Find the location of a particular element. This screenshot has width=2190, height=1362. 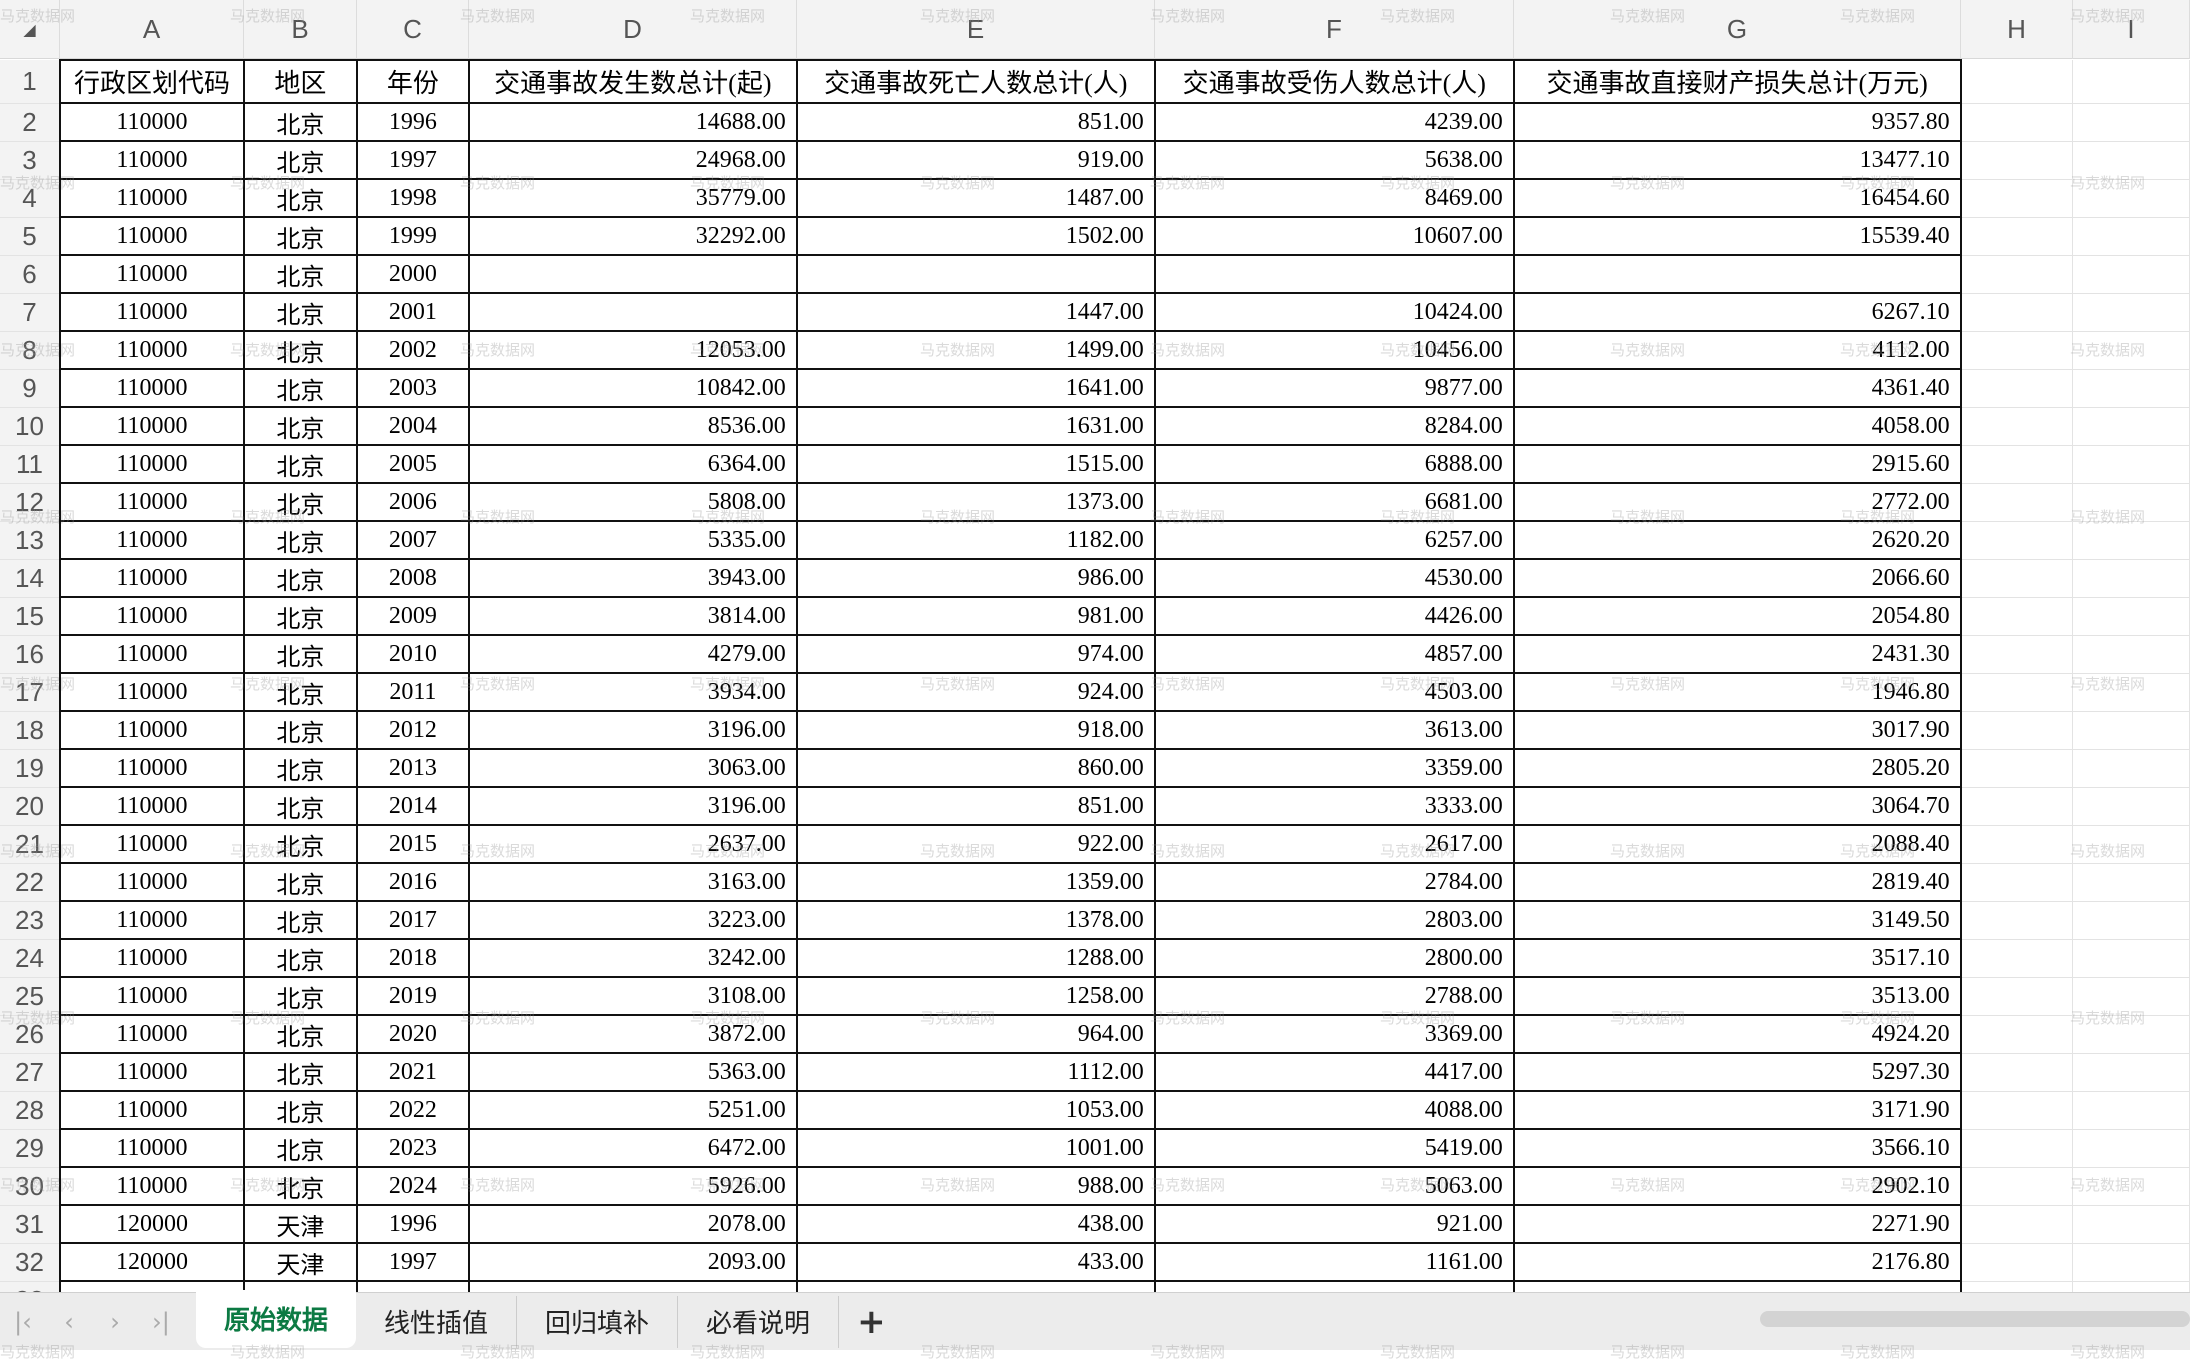

cell-E31: 438.00 is located at coordinates (975, 1224).